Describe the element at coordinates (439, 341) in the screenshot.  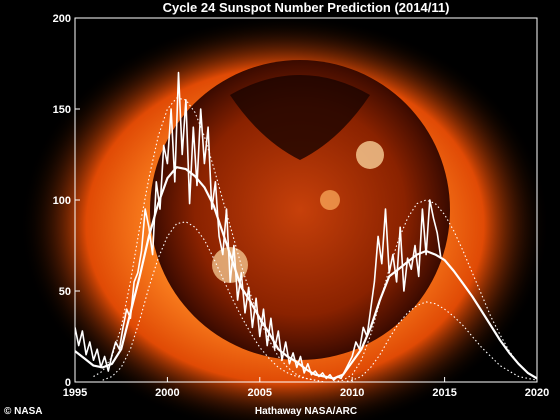
I see `series-line-cycle24-envelope-lower` at that location.